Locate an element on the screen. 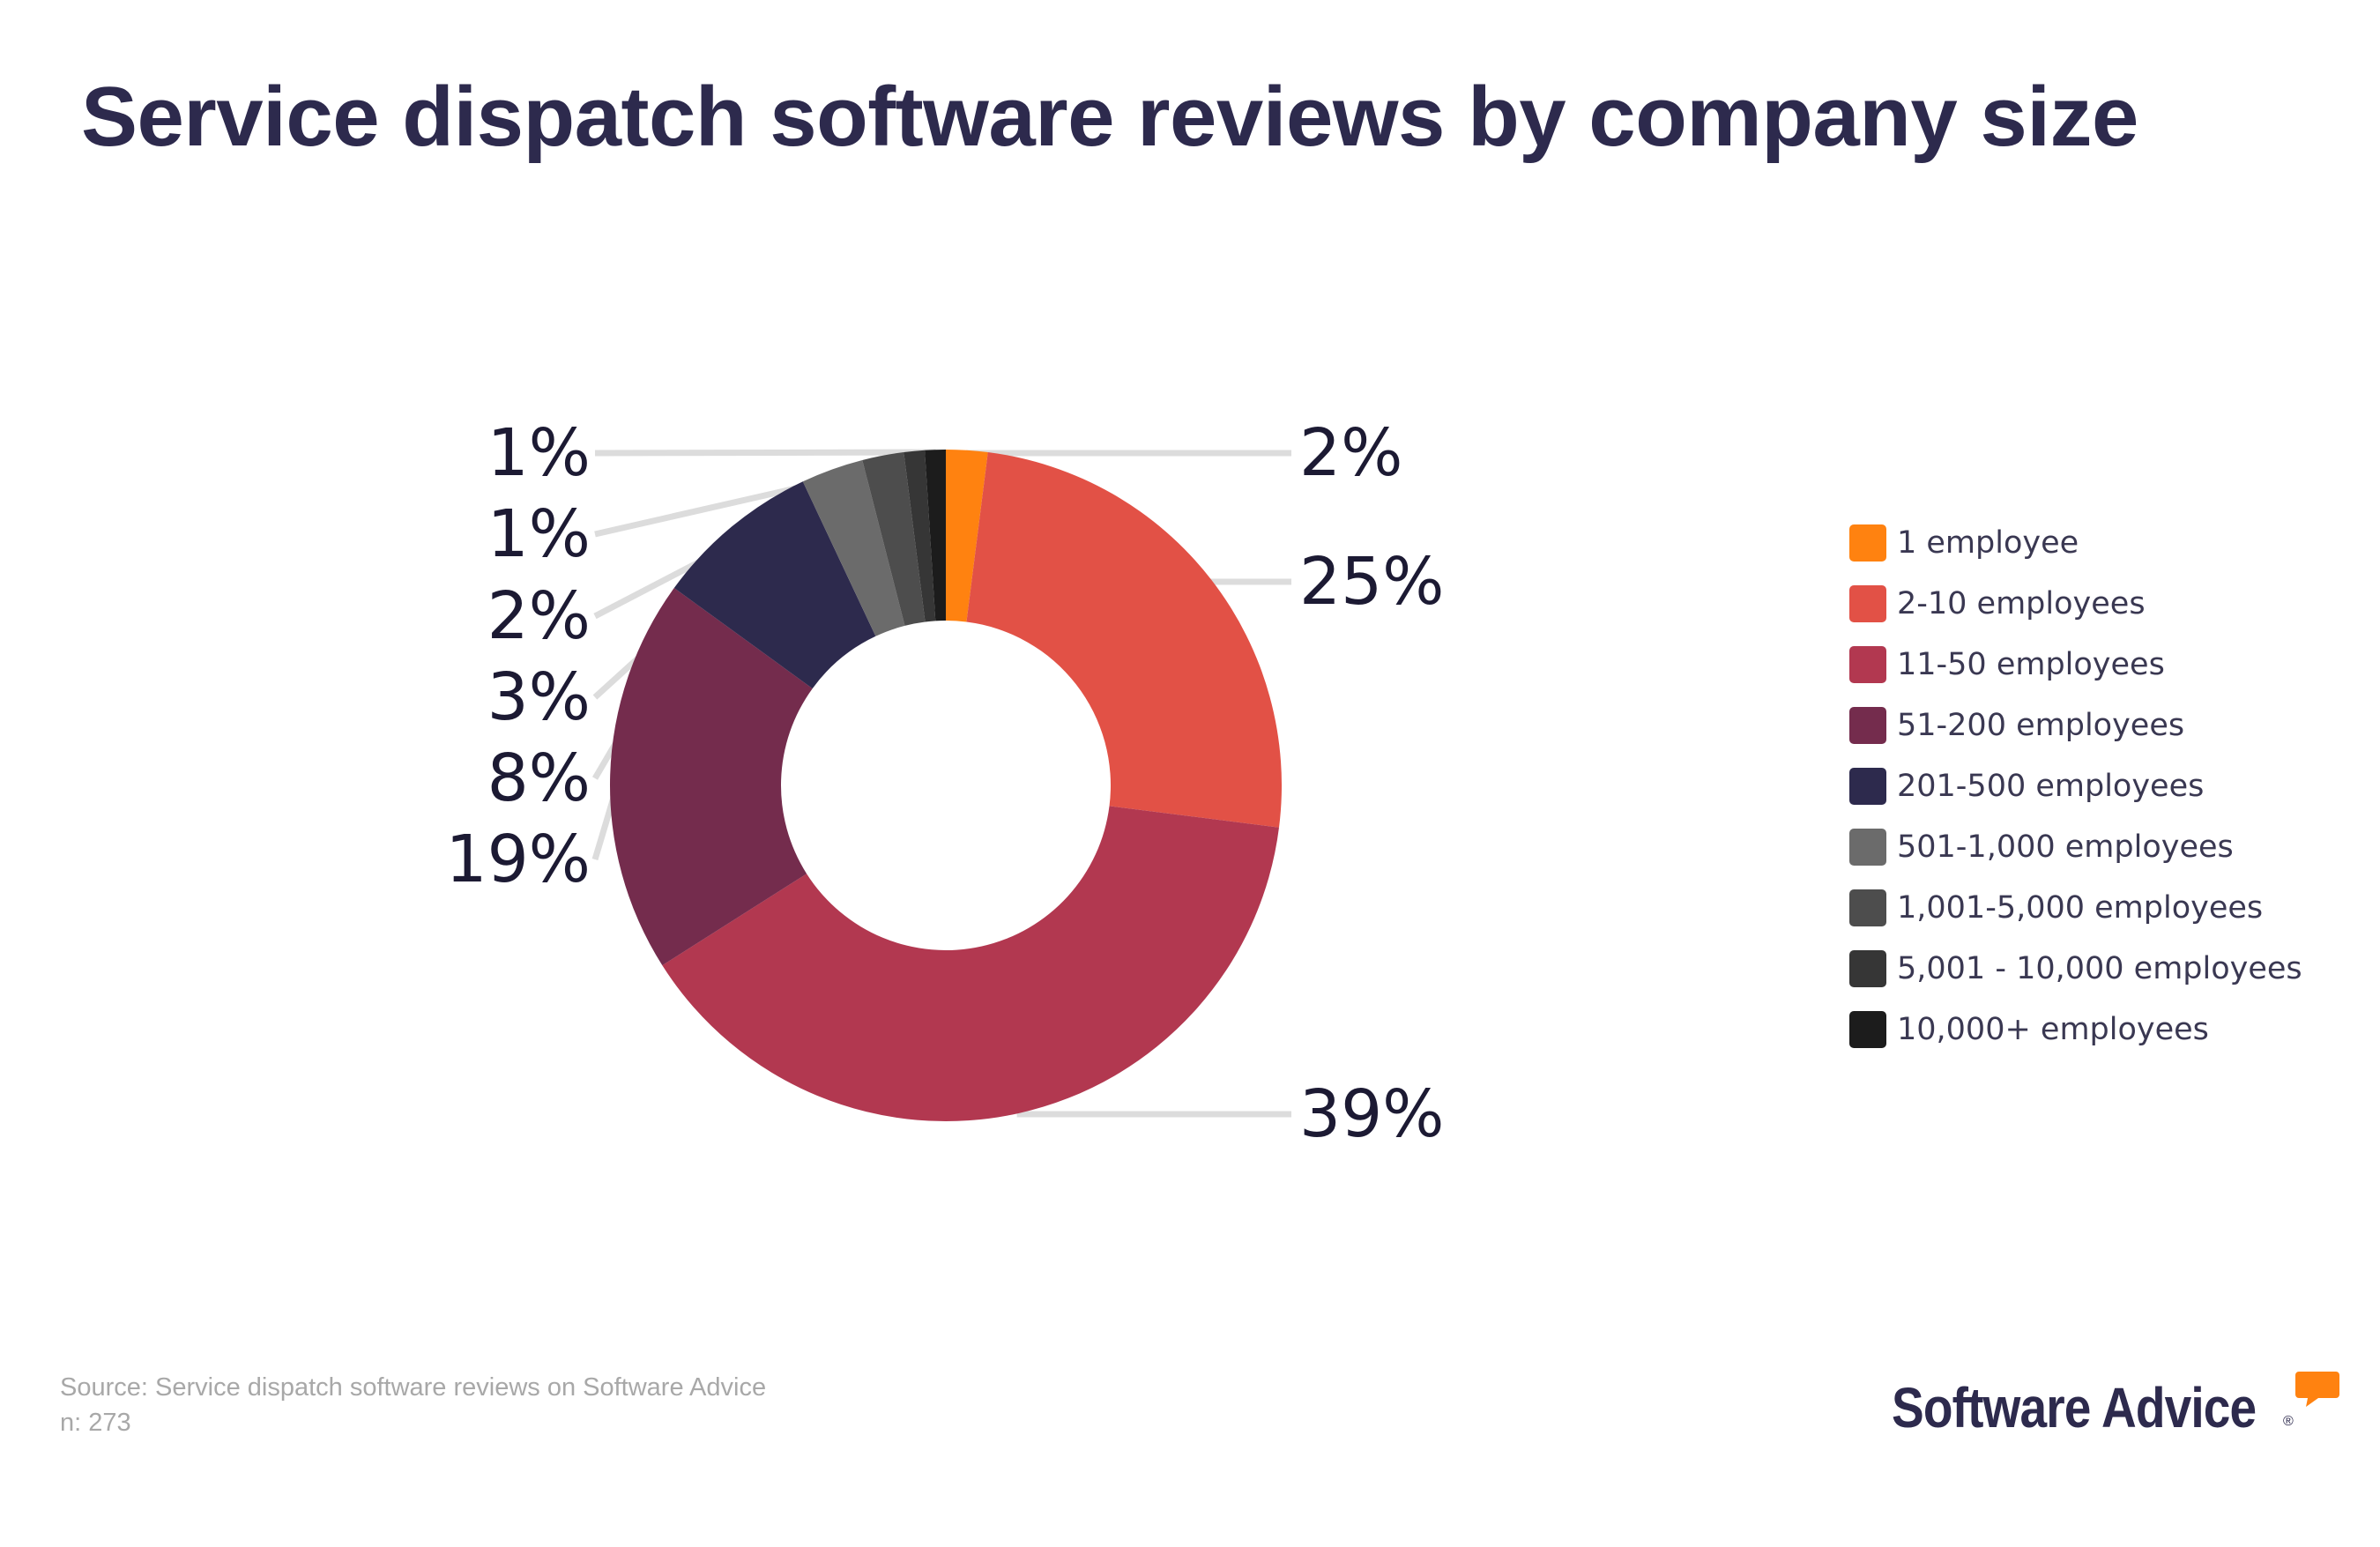  data-label-1: 25% is located at coordinates (1372, 582).